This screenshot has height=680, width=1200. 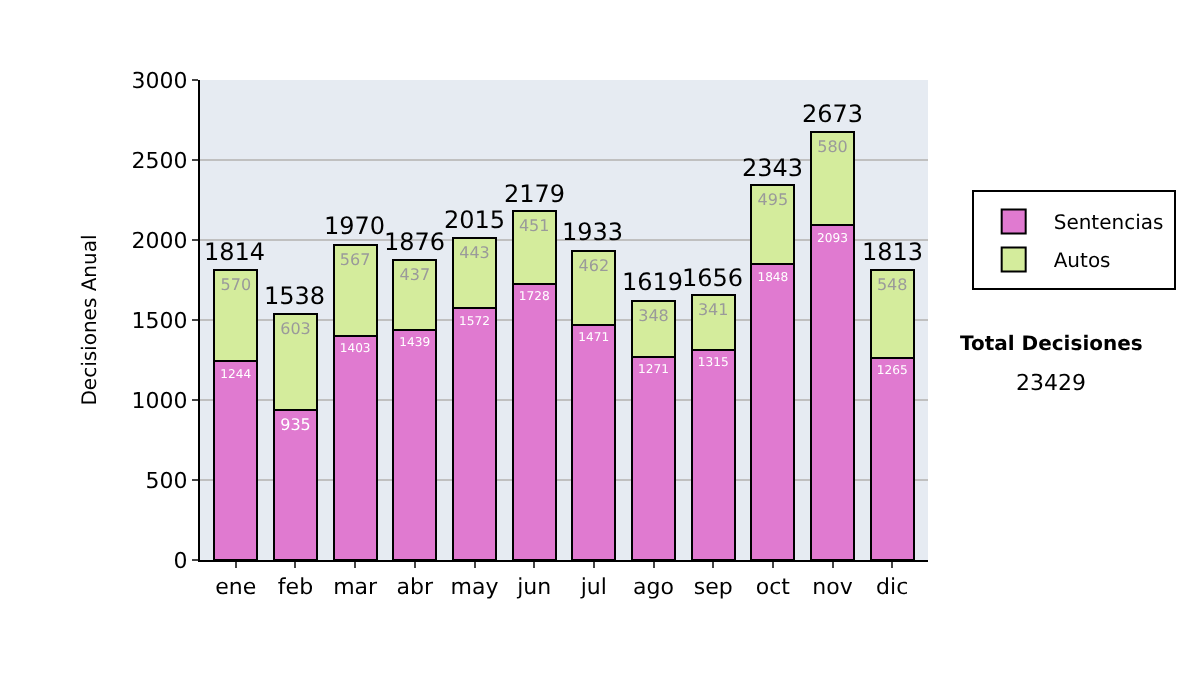 I want to click on data-label: 462, so click(x=594, y=265).